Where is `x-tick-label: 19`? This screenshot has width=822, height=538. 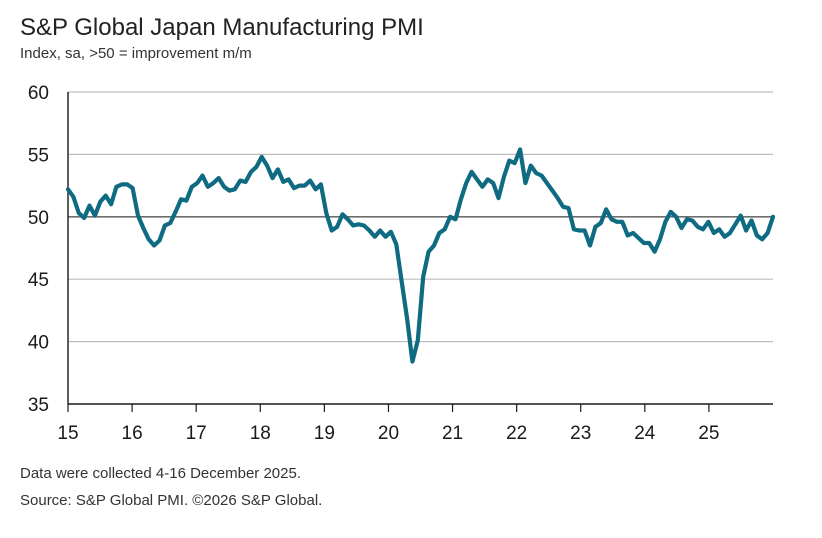
x-tick-label: 19 is located at coordinates (324, 433).